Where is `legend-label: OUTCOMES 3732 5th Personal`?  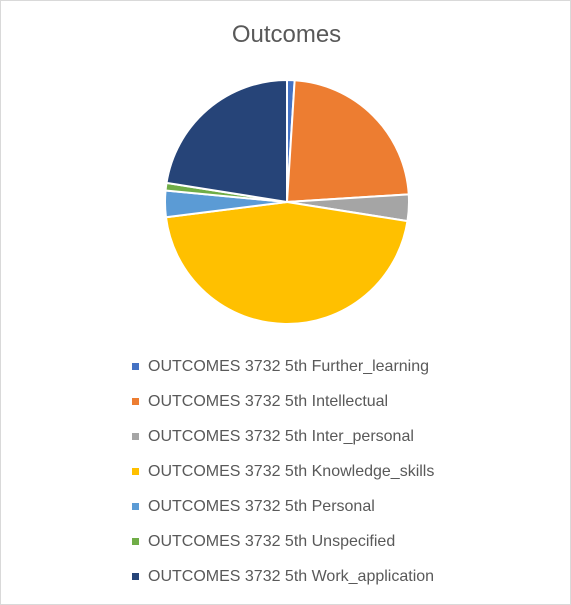
legend-label: OUTCOMES 3732 5th Personal is located at coordinates (261, 506).